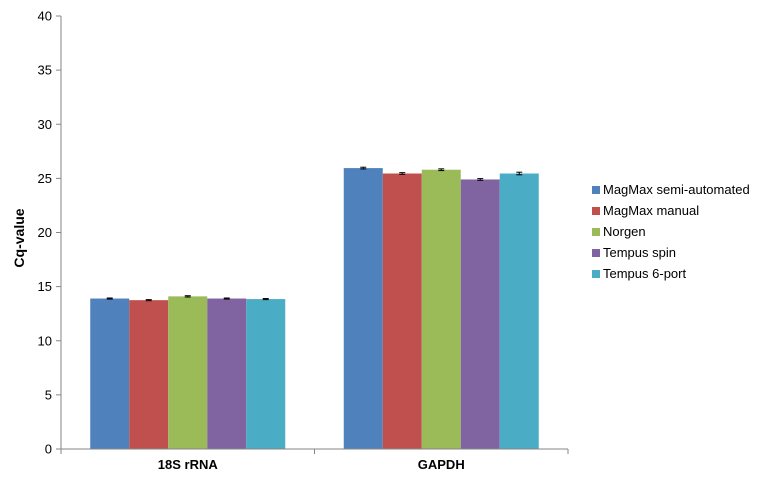 This screenshot has width=769, height=477. What do you see at coordinates (19, 237) in the screenshot?
I see `y-axis-title: Cq-value` at bounding box center [19, 237].